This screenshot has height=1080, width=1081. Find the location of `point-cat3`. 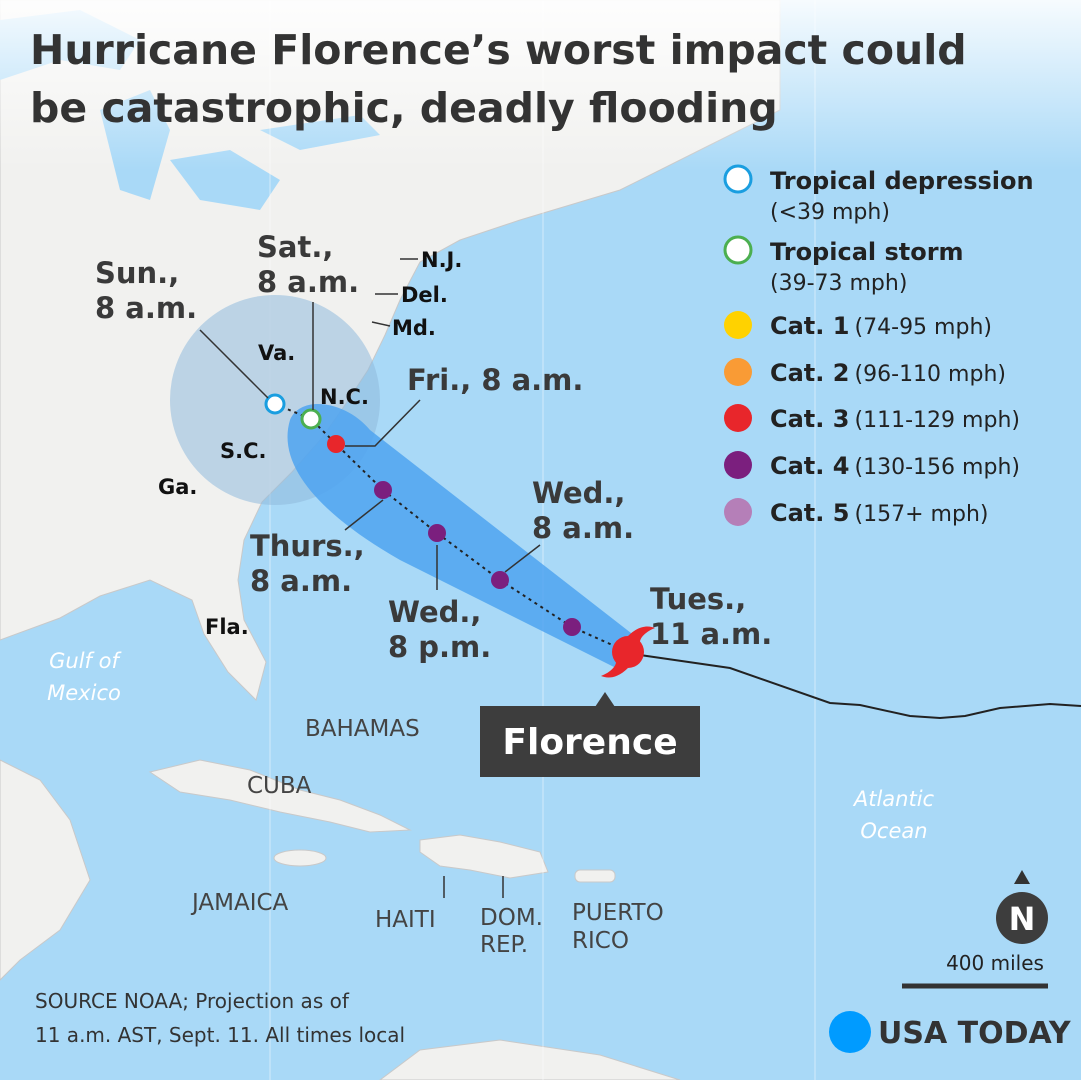

point-cat3 is located at coordinates (336, 444).